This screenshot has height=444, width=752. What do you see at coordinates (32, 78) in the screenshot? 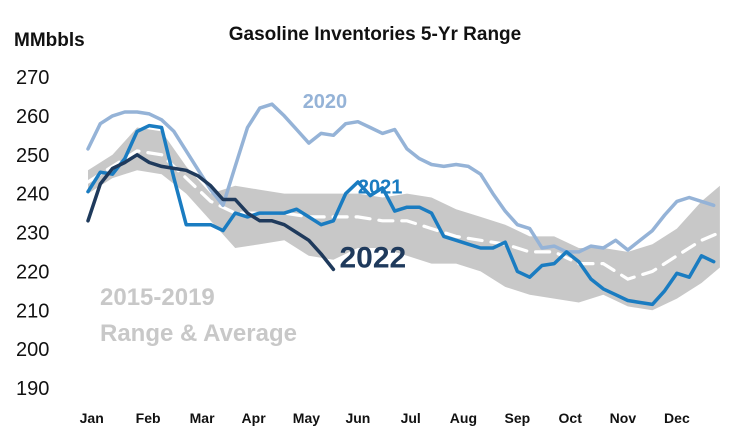
I see `y-tick-label-270: 270` at bounding box center [32, 78].